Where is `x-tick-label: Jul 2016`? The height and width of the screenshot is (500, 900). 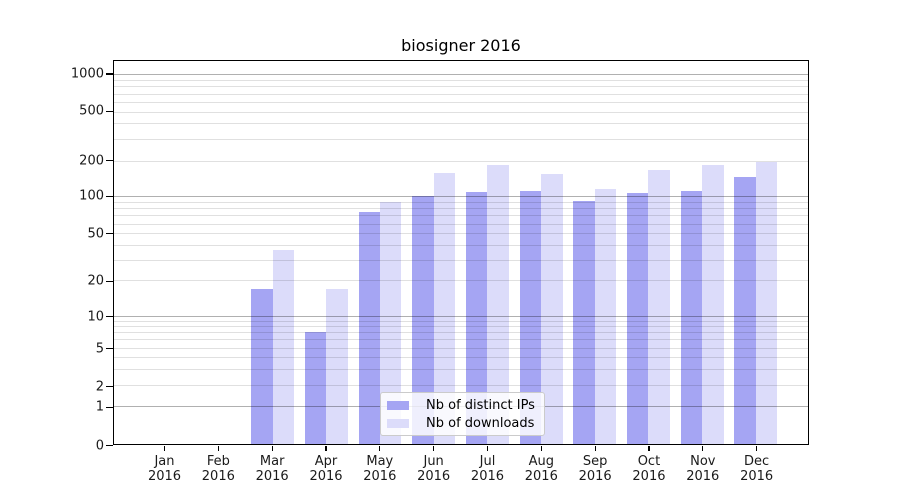 x-tick-label: Jul 2016 is located at coordinates (487, 469).